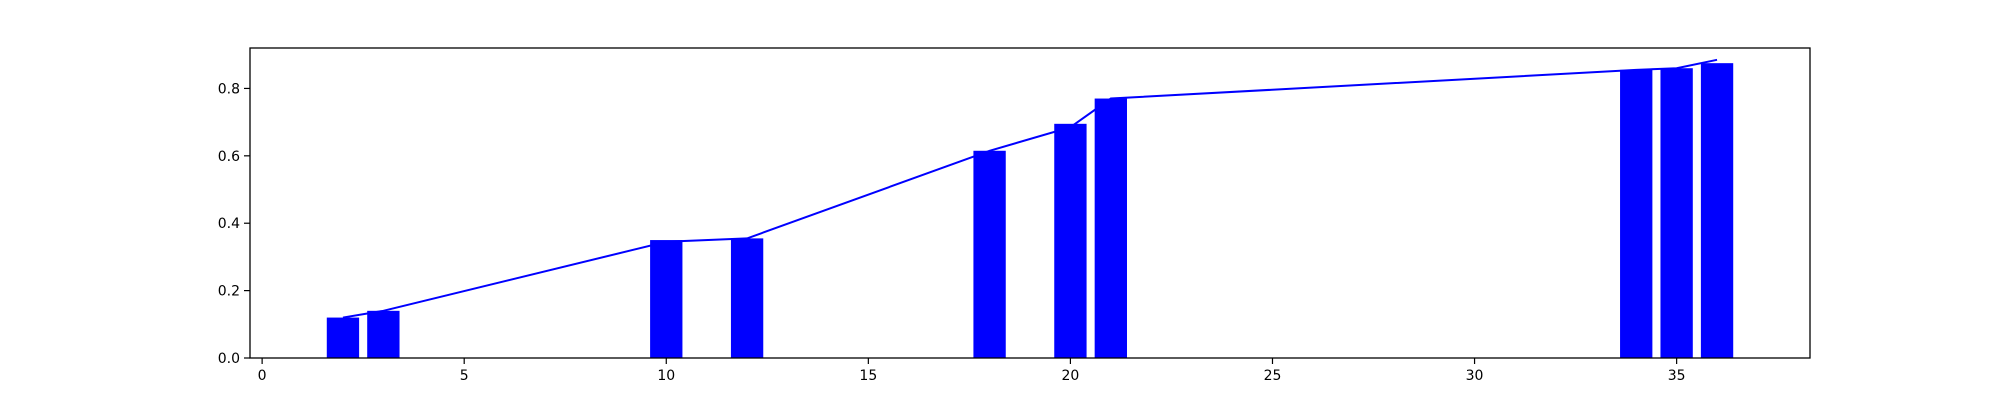 The height and width of the screenshot is (400, 2000). What do you see at coordinates (666, 376) in the screenshot?
I see `x-tick-label-10: 10` at bounding box center [666, 376].